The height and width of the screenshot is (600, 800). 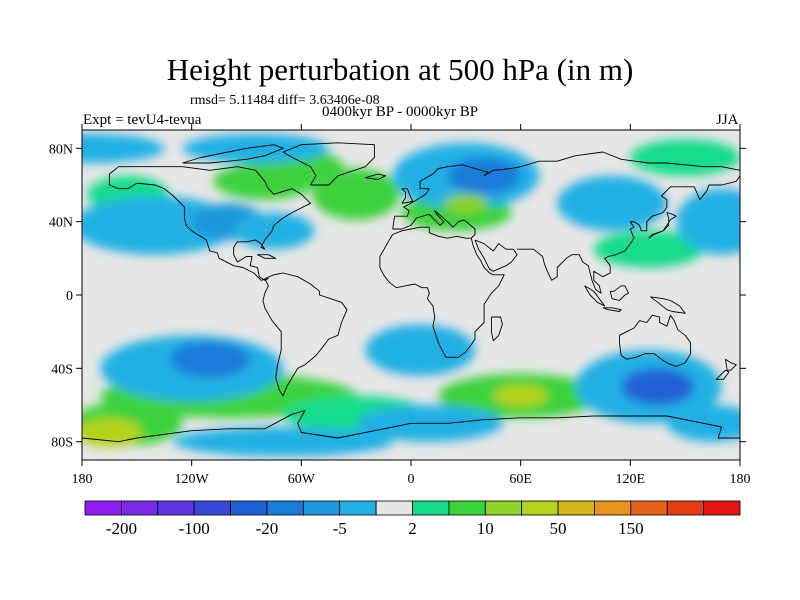 What do you see at coordinates (61, 149) in the screenshot?
I see `y-tick-label: 80N` at bounding box center [61, 149].